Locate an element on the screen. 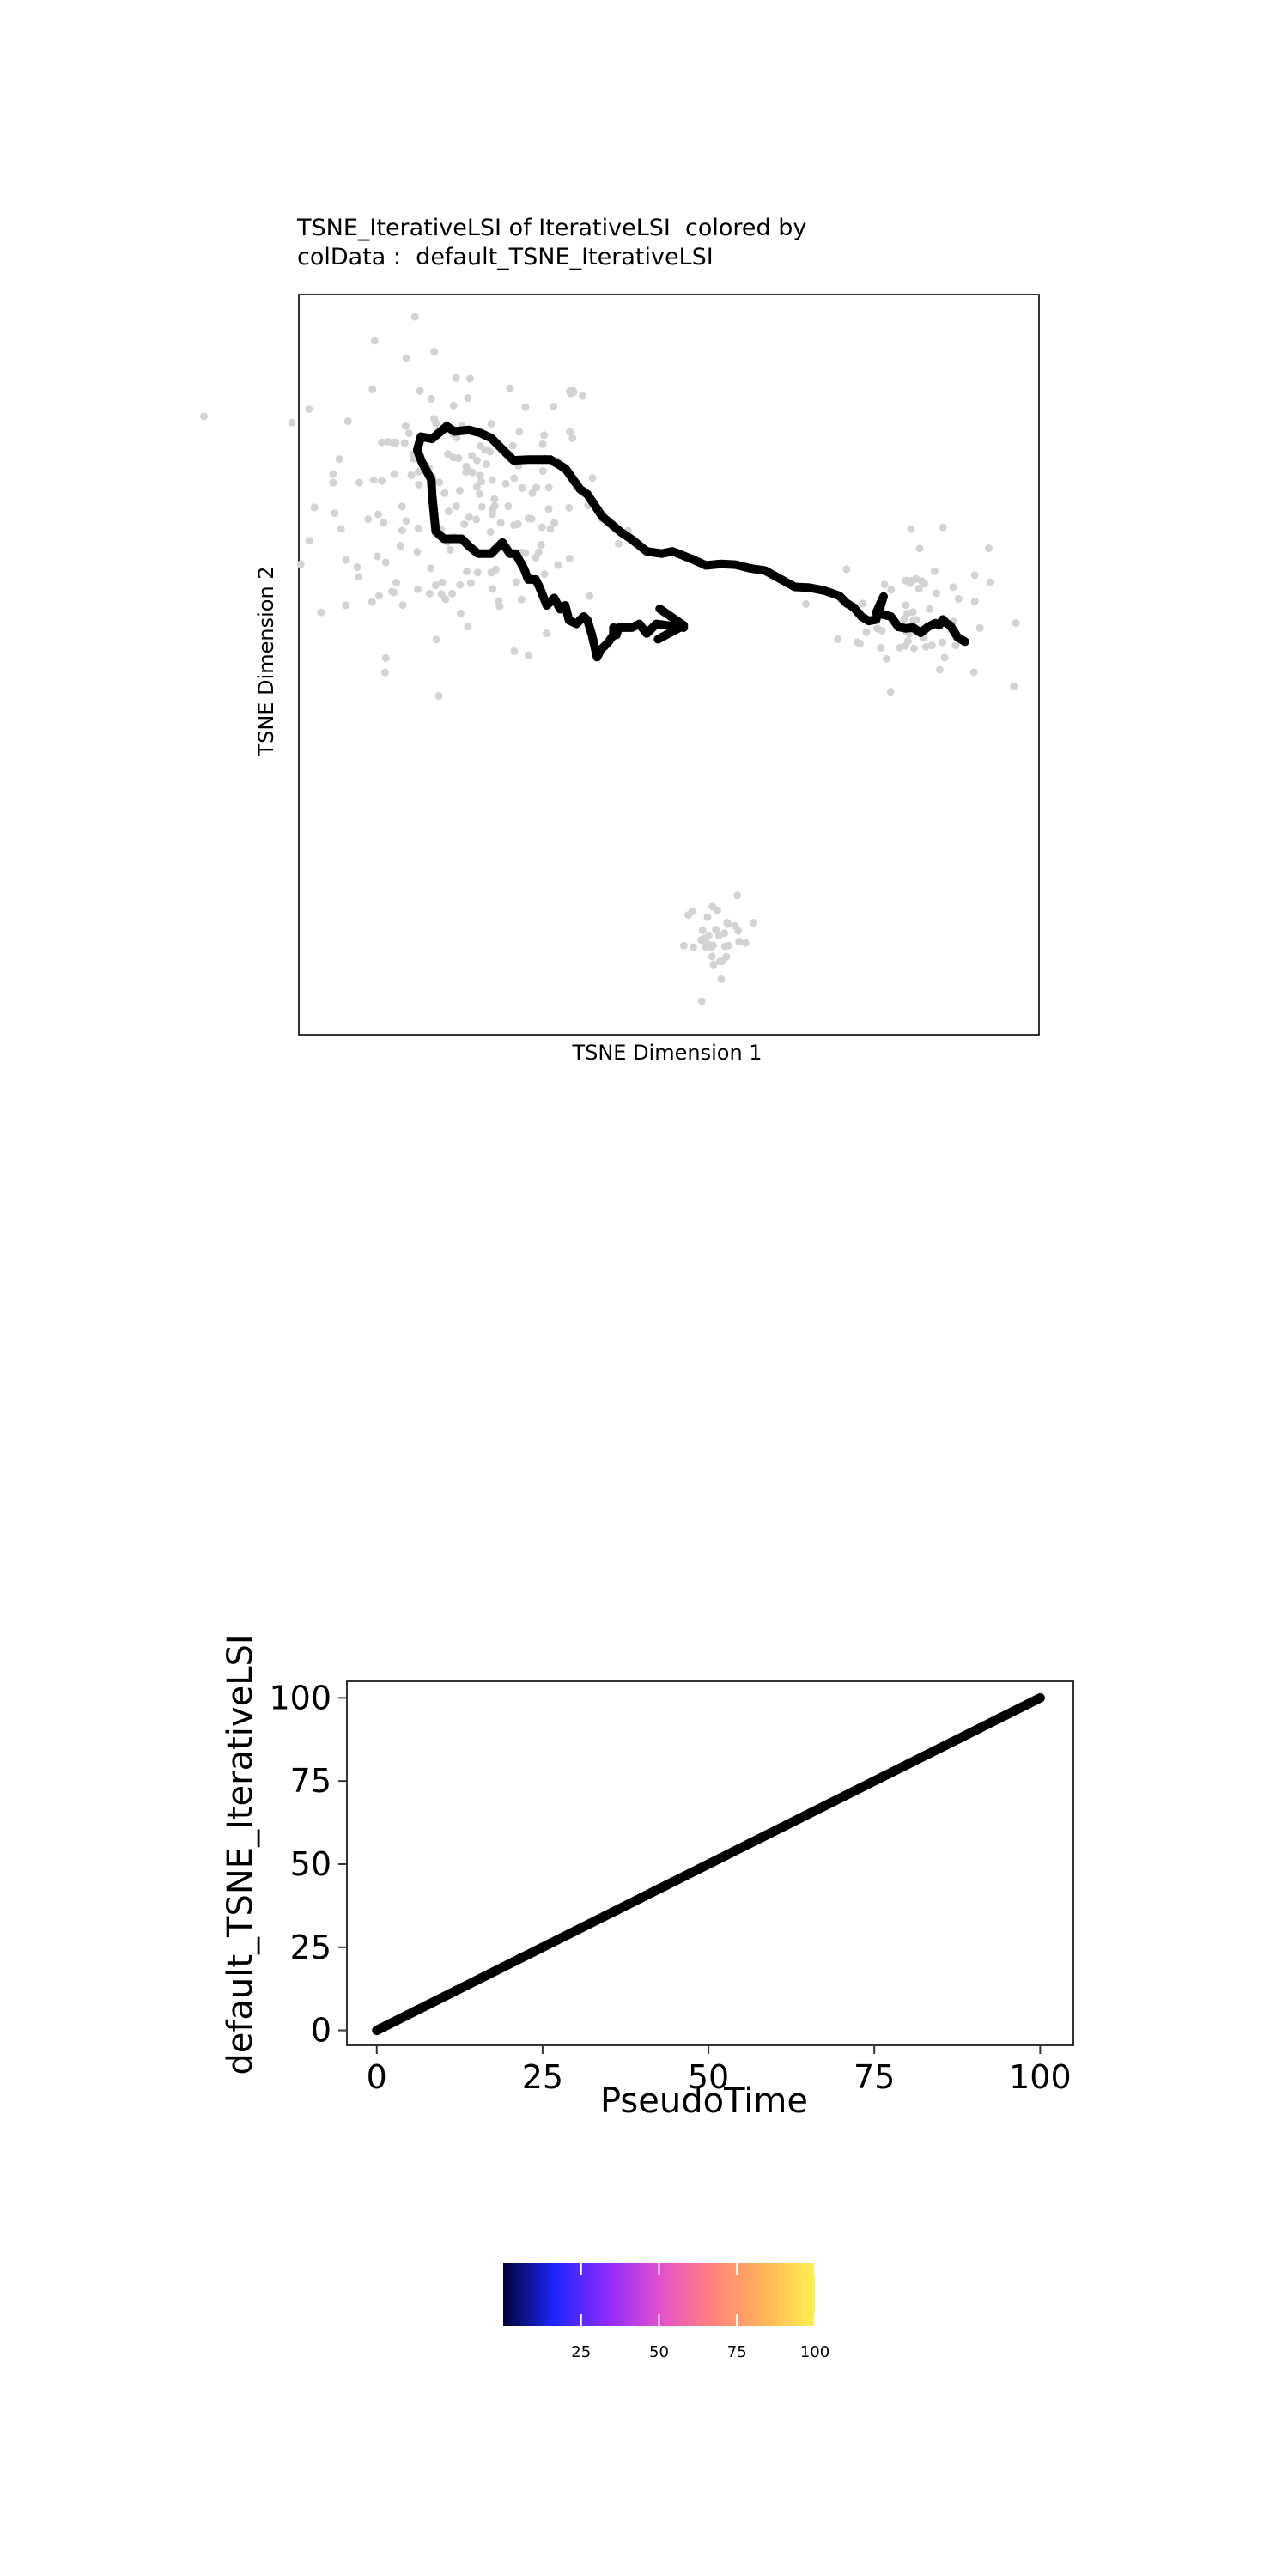 Image resolution: width=1288 pixels, height=2576 pixels. trajectory-arrowhead is located at coordinates (671, 625).